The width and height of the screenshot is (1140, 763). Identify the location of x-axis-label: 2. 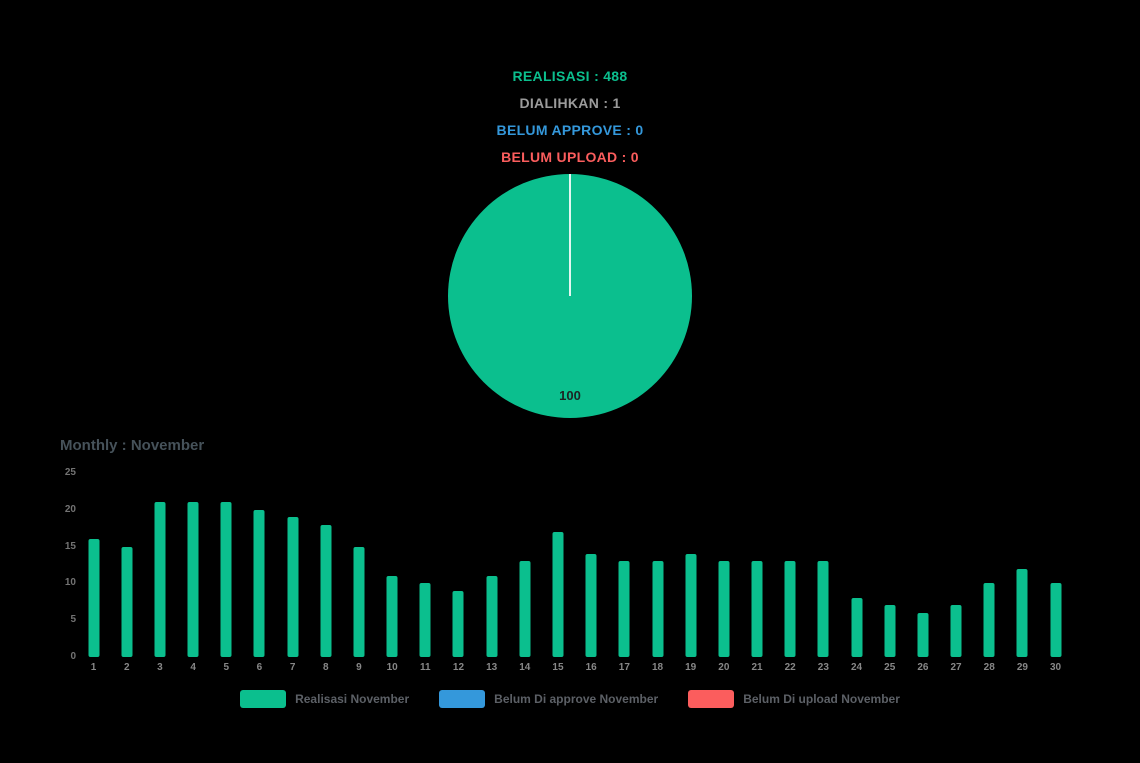
(126, 667).